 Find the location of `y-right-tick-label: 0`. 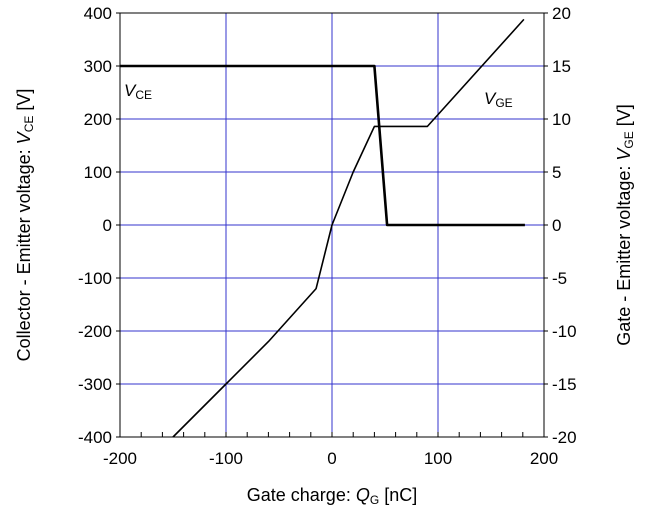

y-right-tick-label: 0 is located at coordinates (556, 225).